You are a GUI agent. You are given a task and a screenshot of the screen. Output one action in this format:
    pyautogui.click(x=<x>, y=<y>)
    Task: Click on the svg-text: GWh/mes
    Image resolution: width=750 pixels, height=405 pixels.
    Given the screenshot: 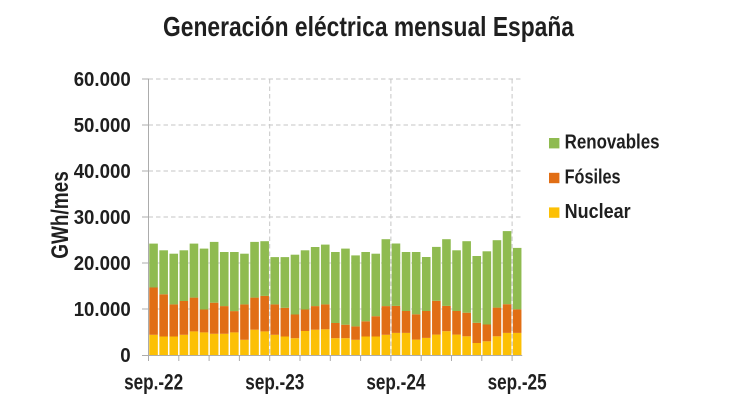 What is the action you would take?
    pyautogui.click(x=60, y=215)
    